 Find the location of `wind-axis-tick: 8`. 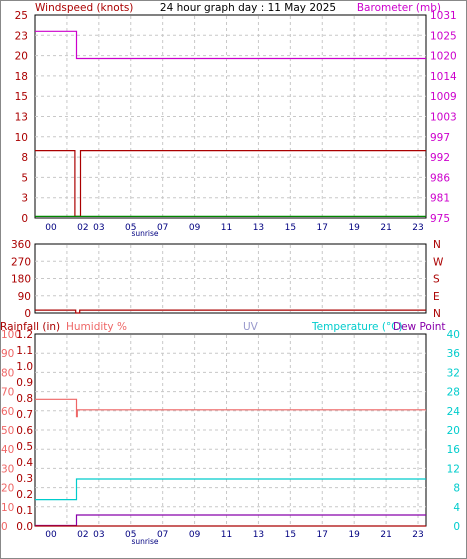

wind-axis-tick: 8 is located at coordinates (24, 158).